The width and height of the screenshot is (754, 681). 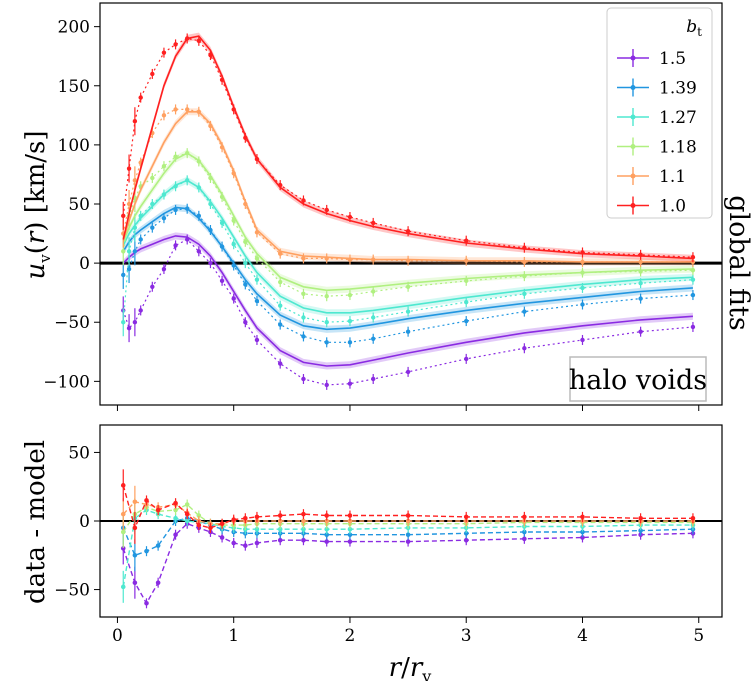 What do you see at coordinates (678, 89) in the screenshot?
I see `legend-label-1.39: 1.39` at bounding box center [678, 89].